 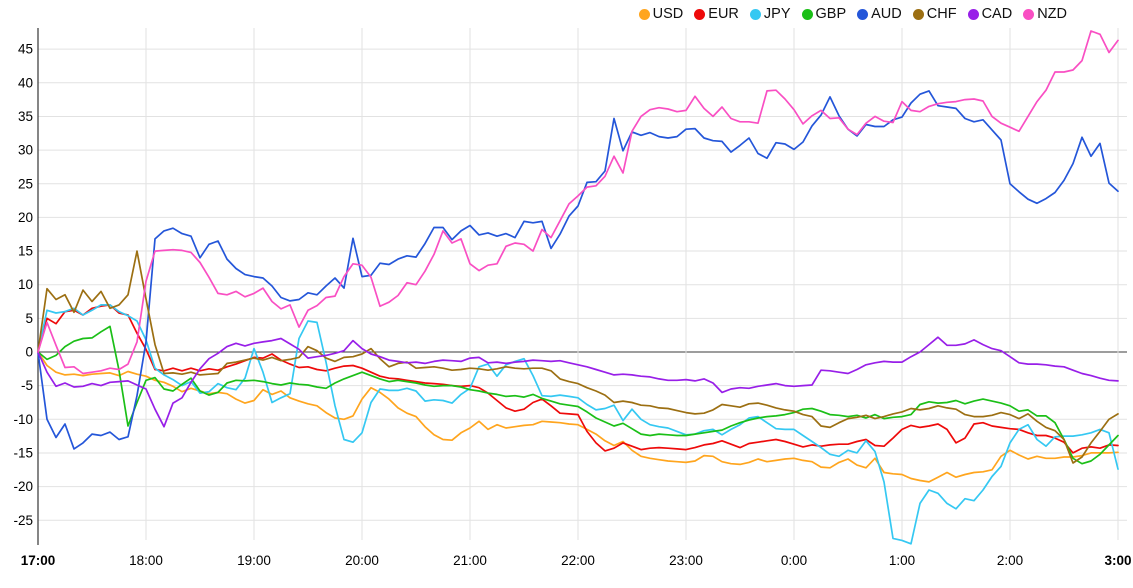 I want to click on y-axis-tick-label: 10, so click(x=25, y=284).